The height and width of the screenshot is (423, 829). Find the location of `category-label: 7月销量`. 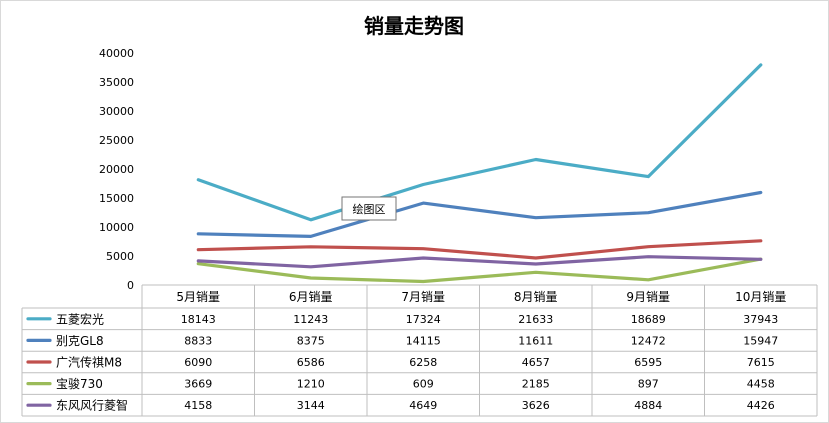

category-label: 7月销量 is located at coordinates (423, 297).